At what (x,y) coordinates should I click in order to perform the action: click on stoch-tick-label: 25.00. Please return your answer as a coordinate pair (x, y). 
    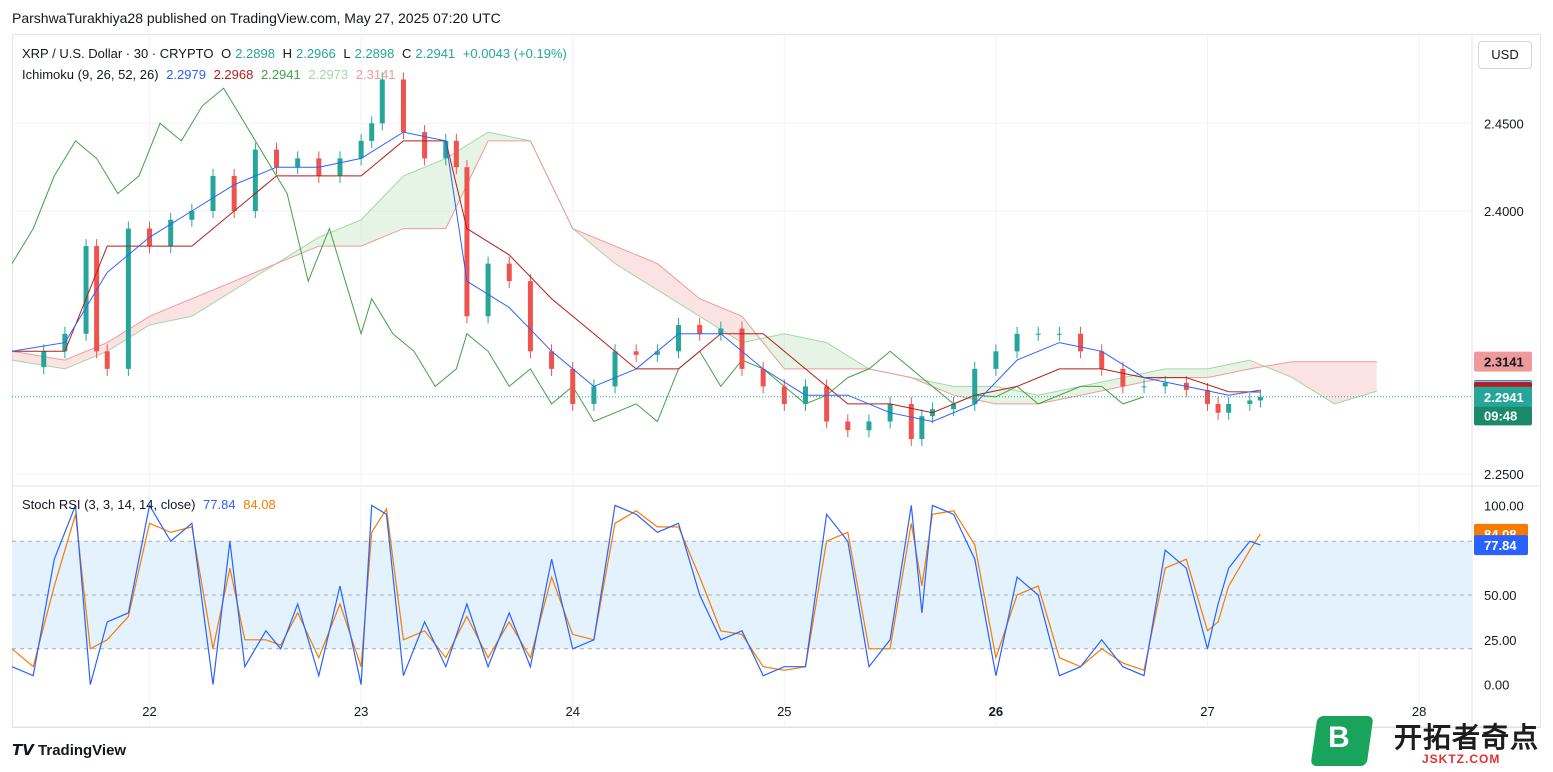
    Looking at the image, I should click on (1500, 640).